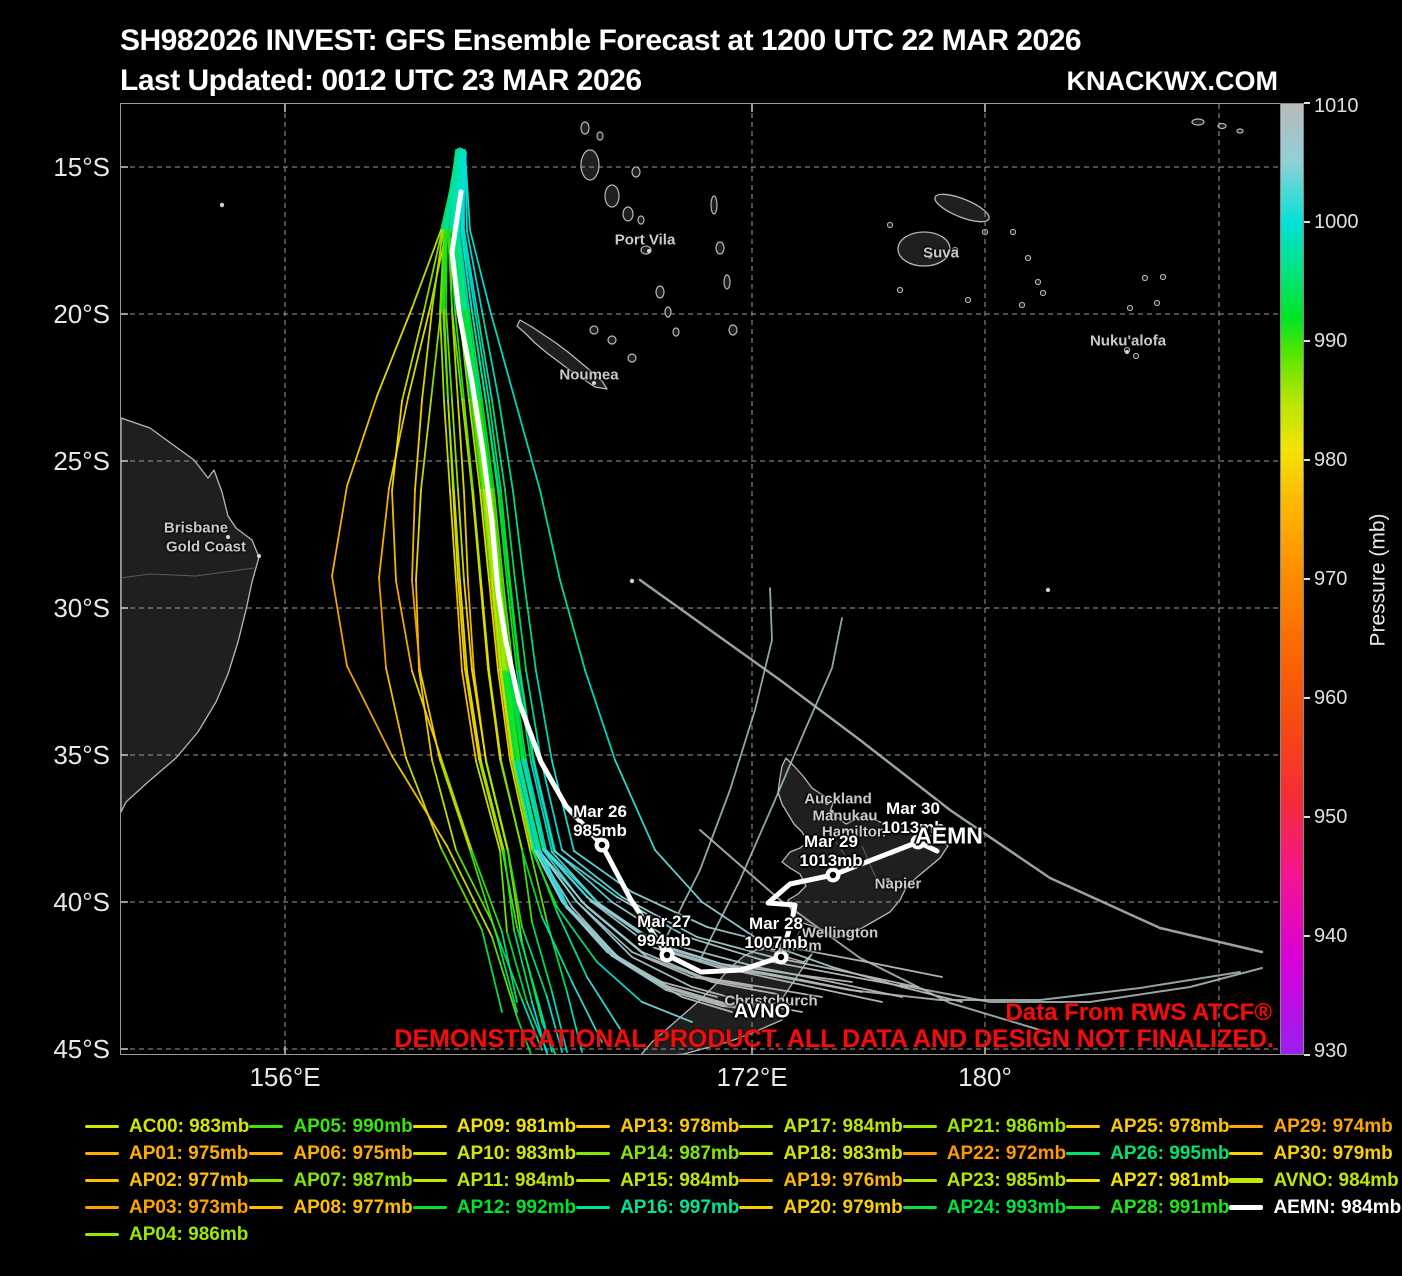 This screenshot has height=1276, width=1402. Describe the element at coordinates (167, 1126) in the screenshot. I see `legend-item-ac00: AC00: 983mb` at that location.